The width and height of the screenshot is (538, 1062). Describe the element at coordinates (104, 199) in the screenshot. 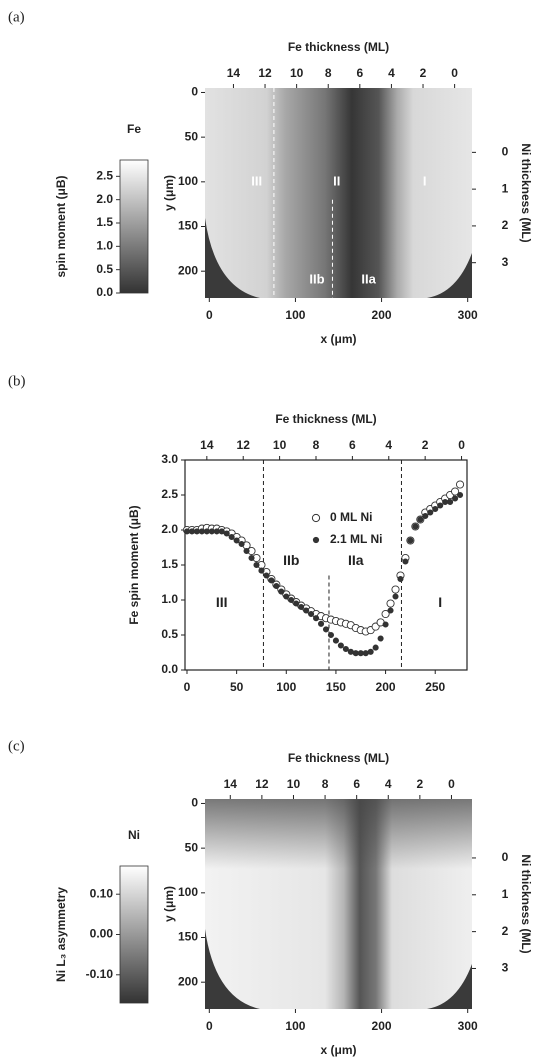

I see `colorbar-tick-label: 2.0` at that location.